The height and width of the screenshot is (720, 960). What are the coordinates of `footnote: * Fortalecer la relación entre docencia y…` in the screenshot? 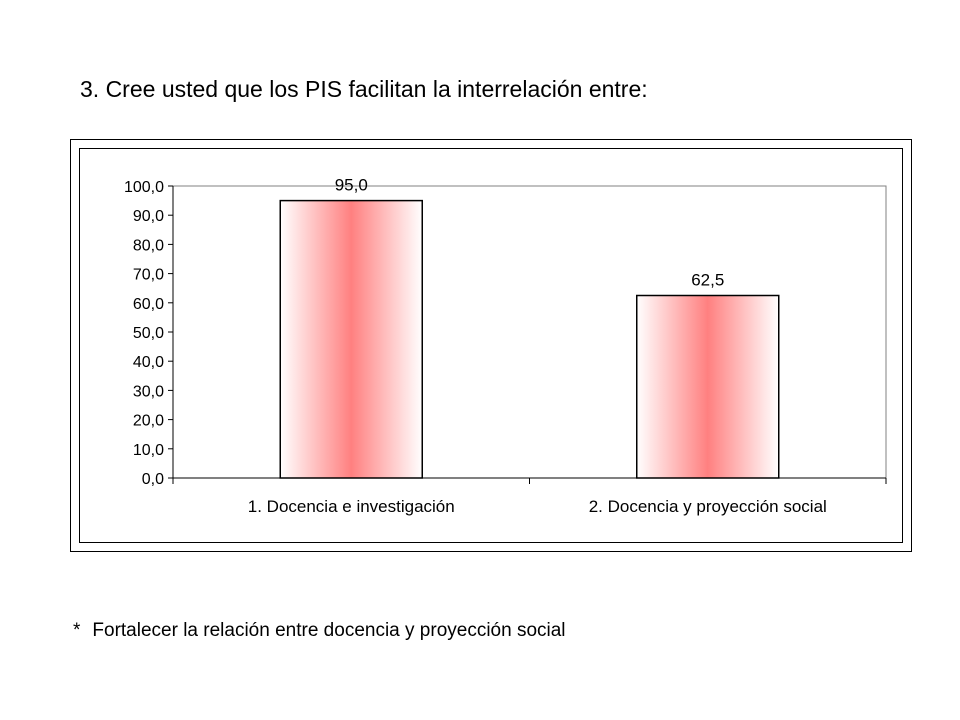 It's located at (319, 631).